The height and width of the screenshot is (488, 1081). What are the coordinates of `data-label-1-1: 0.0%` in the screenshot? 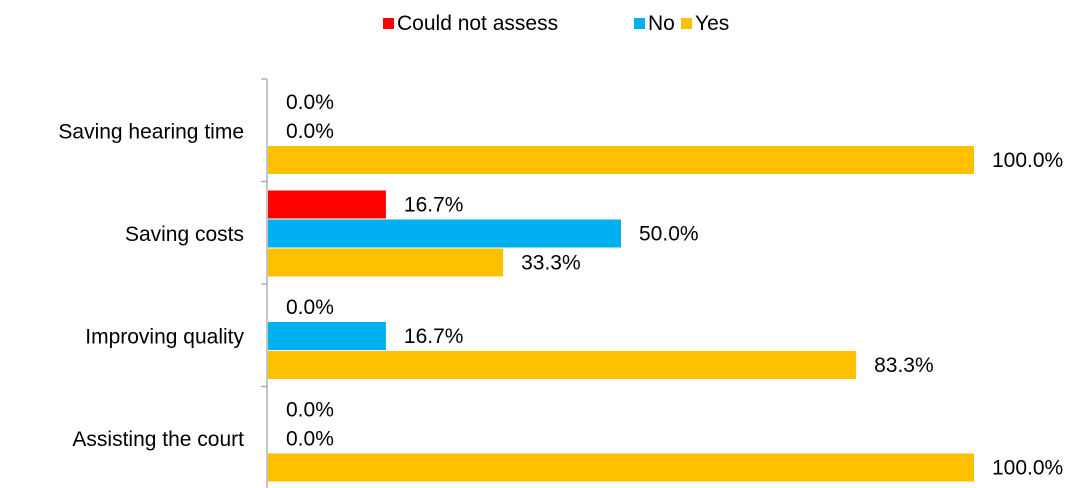 It's located at (310, 102).